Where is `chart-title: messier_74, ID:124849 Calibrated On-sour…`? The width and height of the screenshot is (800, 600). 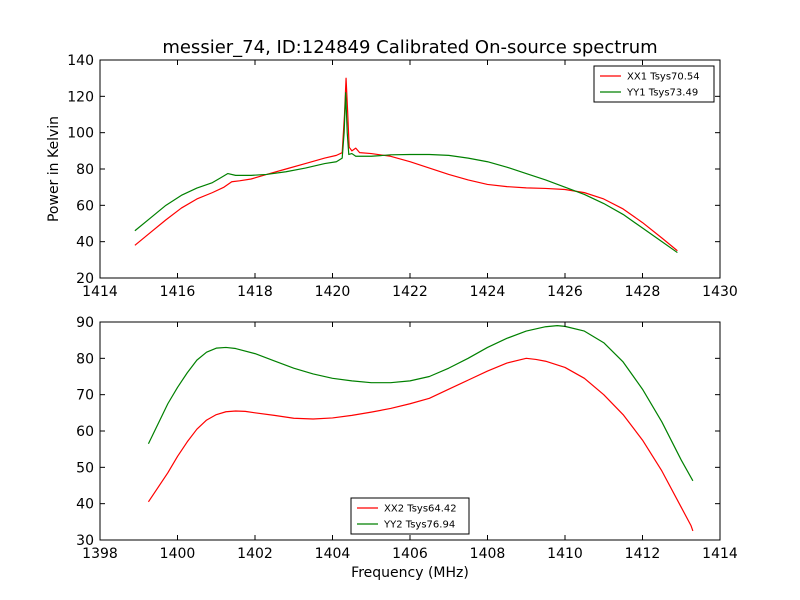
chart-title: messier_74, ID:124849 Calibrated On-sour… is located at coordinates (409, 47).